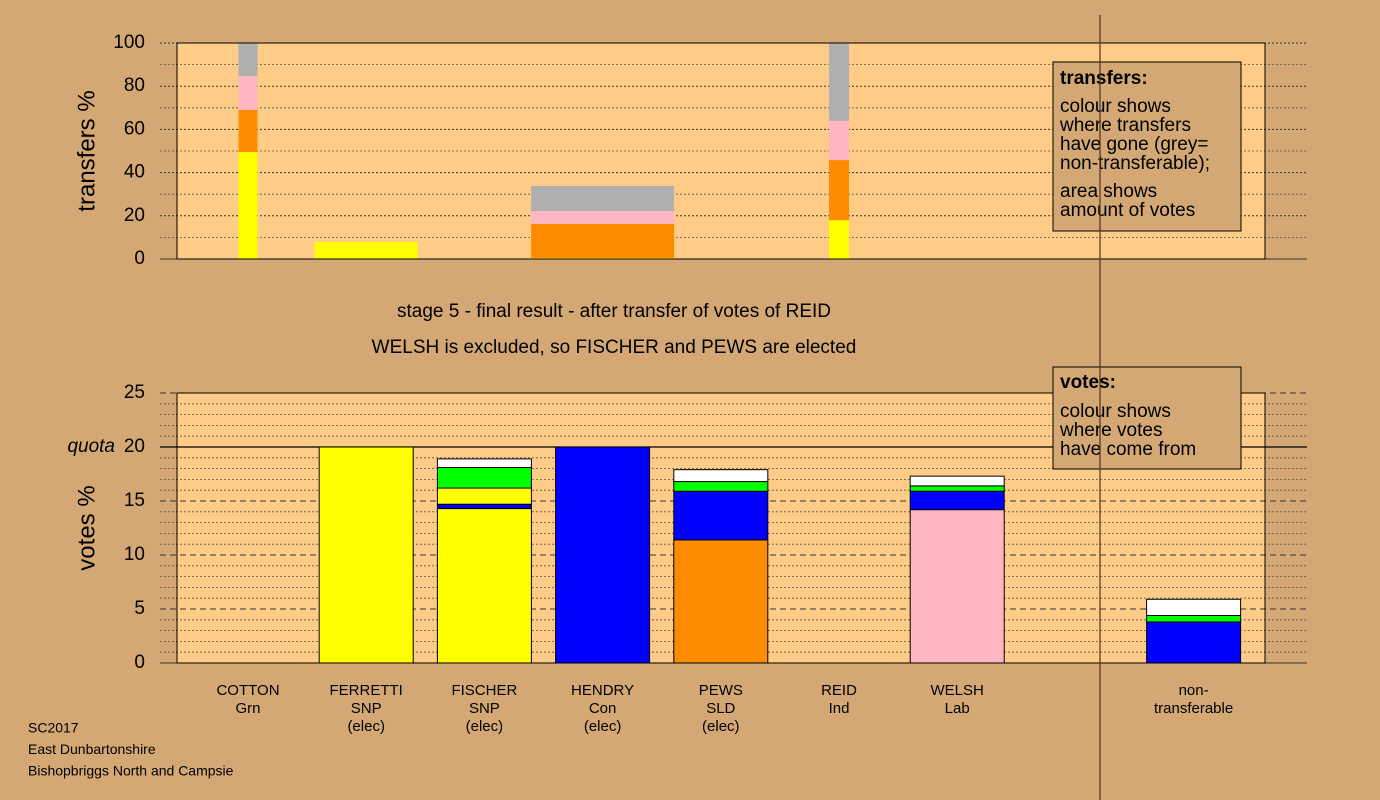 The image size is (1380, 800). Describe the element at coordinates (602, 690) in the screenshot. I see `x-tick-label: HENDRY` at that location.